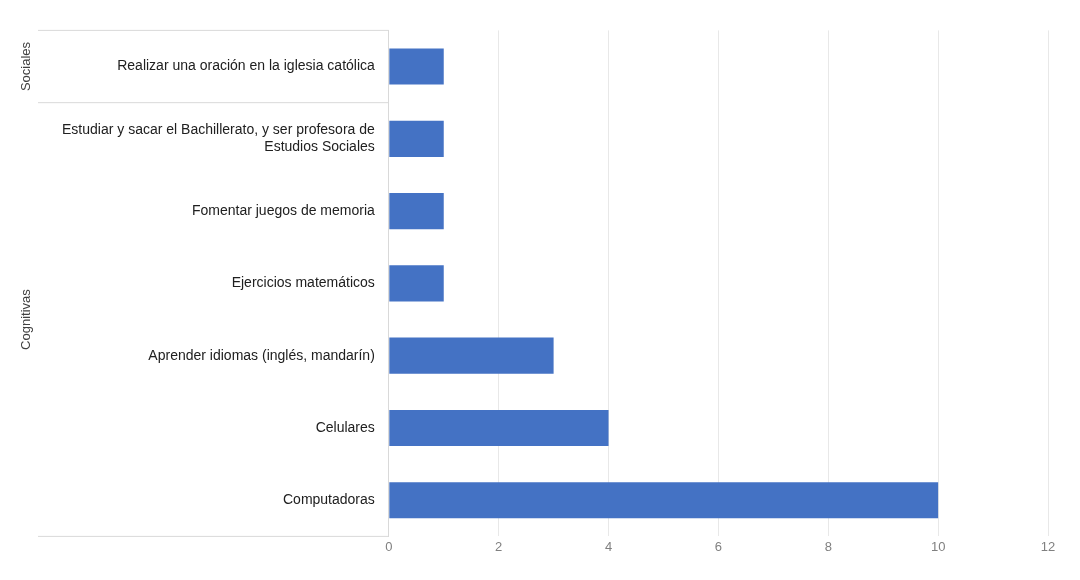 This screenshot has width=1080, height=580. I want to click on x-tick-label: 10, so click(938, 546).